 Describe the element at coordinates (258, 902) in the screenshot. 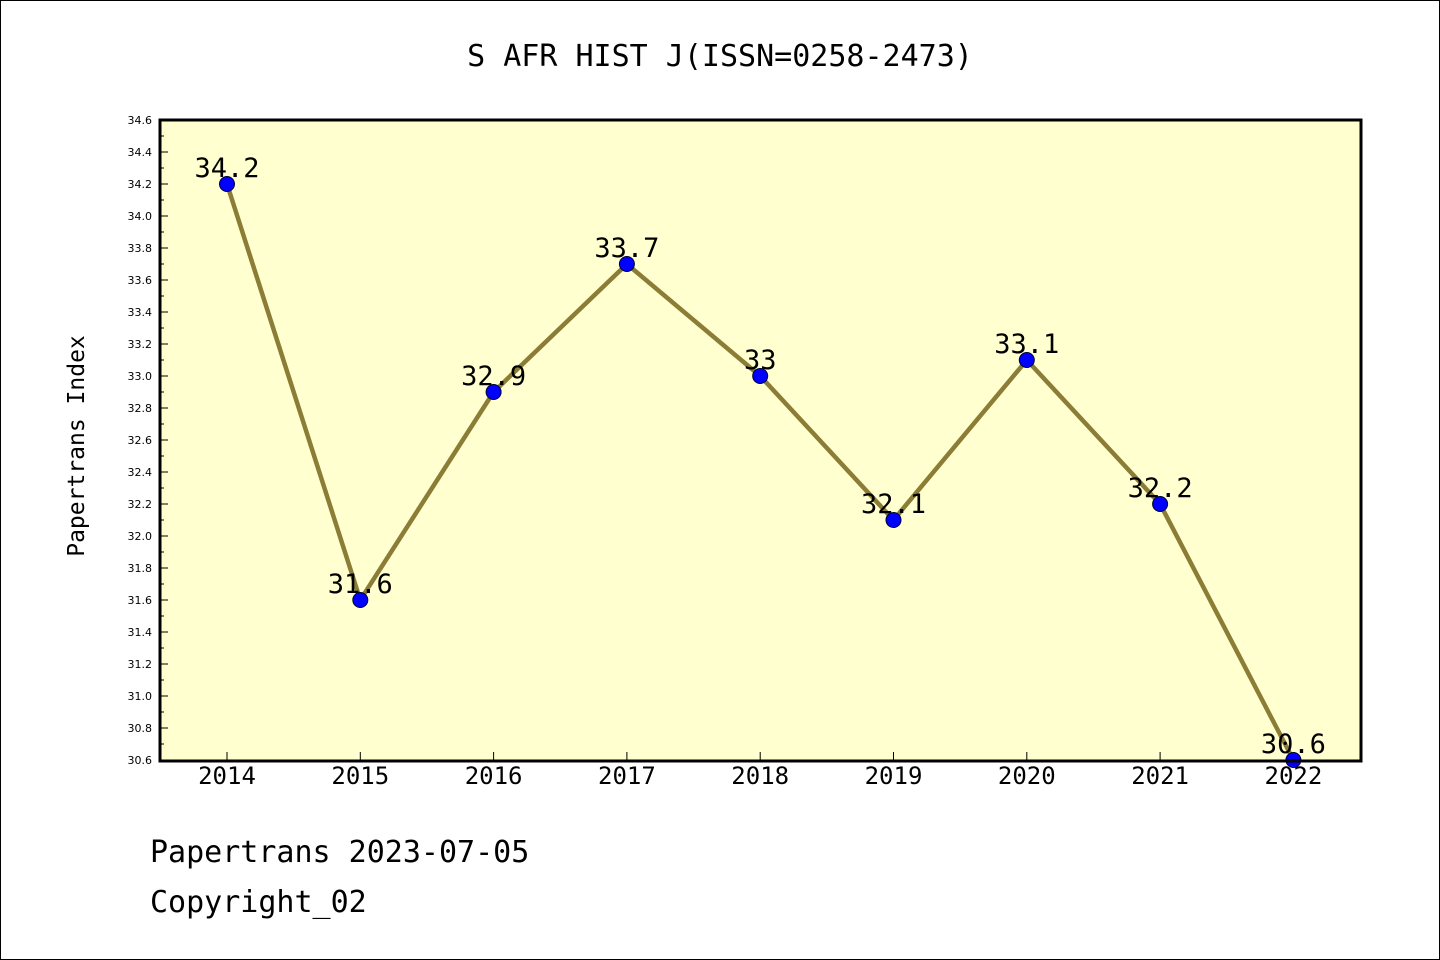

I see `footer-copyright: Copyright_02` at that location.